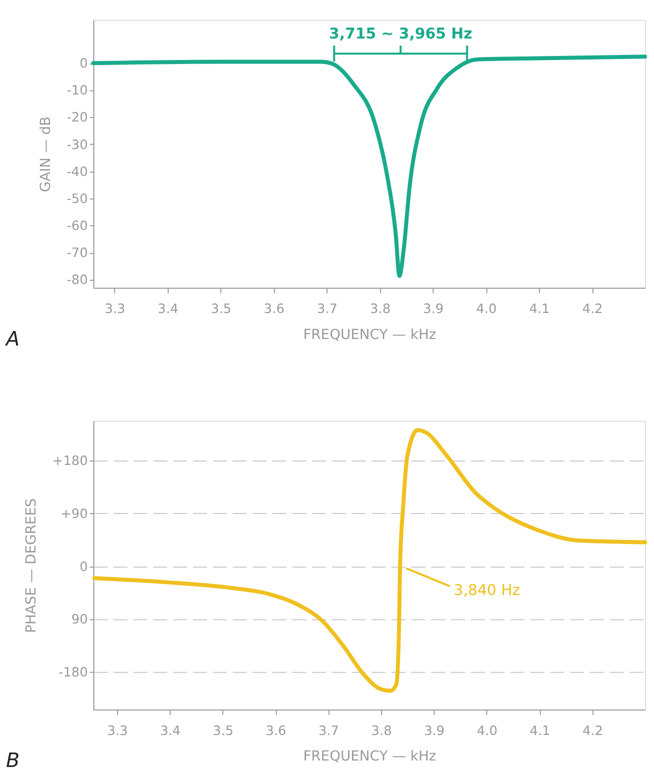 This screenshot has height=774, width=654. I want to click on y-tick-label: -20, so click(77, 118).